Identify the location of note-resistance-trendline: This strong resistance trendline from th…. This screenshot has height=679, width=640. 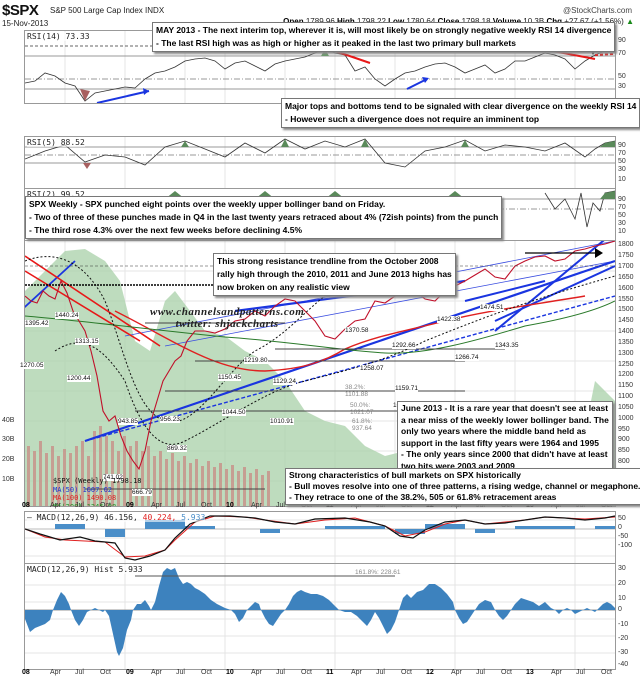
(334, 274).